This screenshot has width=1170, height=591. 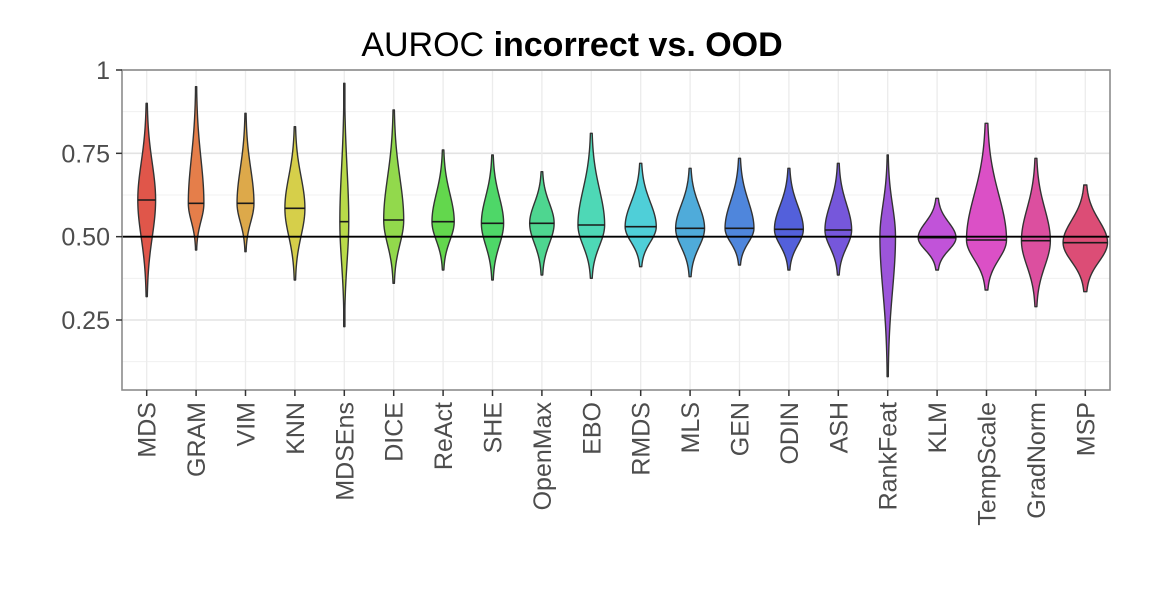 What do you see at coordinates (741, 429) in the screenshot?
I see `x-tick-label: GEN` at bounding box center [741, 429].